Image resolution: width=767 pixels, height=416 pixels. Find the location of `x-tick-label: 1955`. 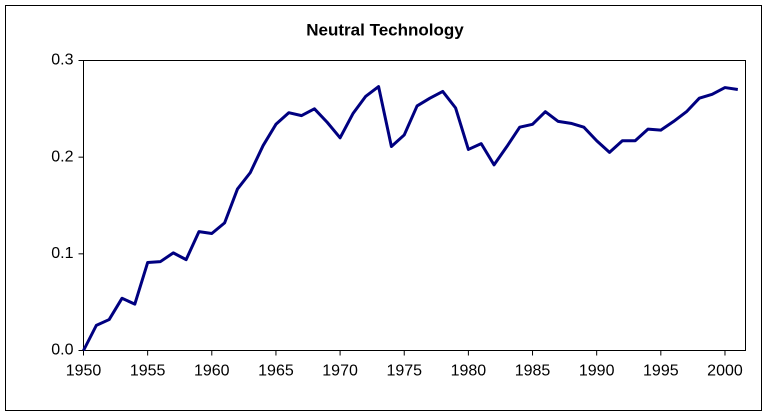

x-tick-label: 1955 is located at coordinates (148, 371).